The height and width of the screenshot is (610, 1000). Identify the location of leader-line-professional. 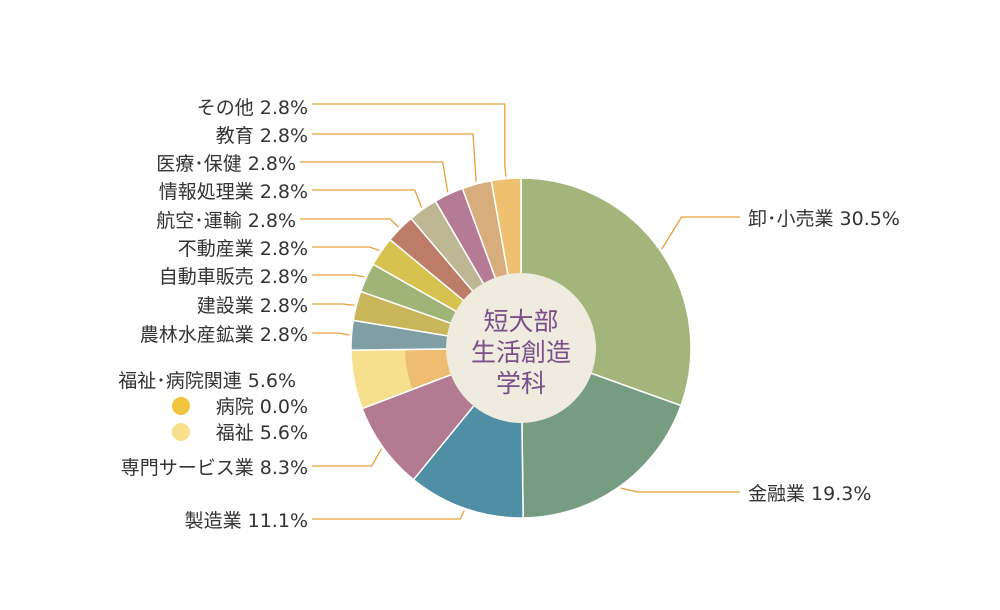
(347, 457).